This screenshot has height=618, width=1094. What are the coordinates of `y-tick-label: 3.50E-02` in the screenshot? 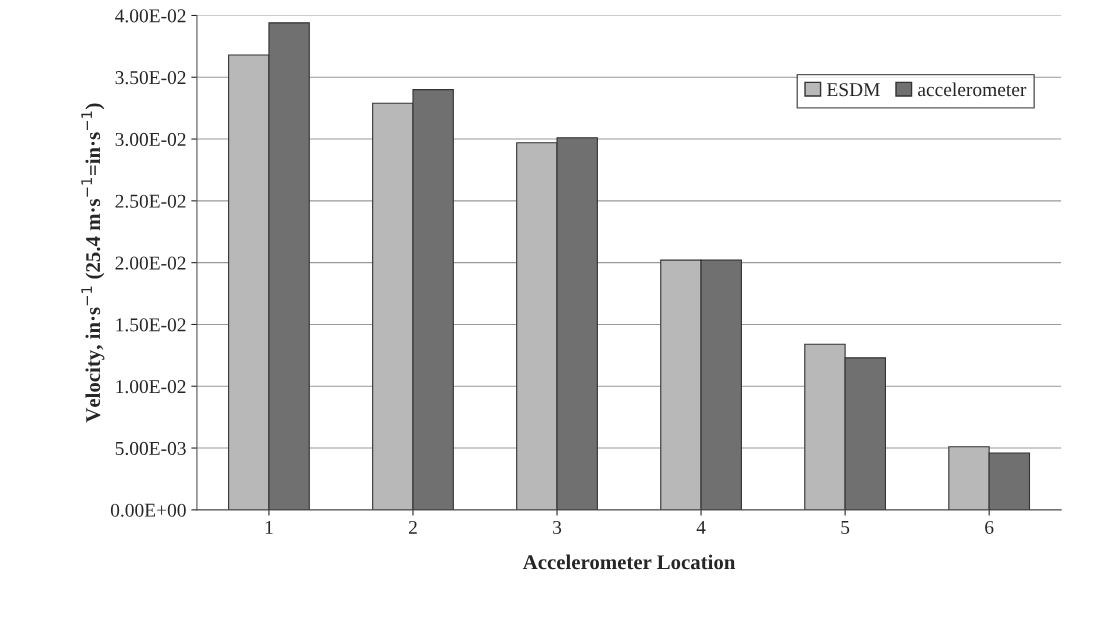 It's located at (150, 78).